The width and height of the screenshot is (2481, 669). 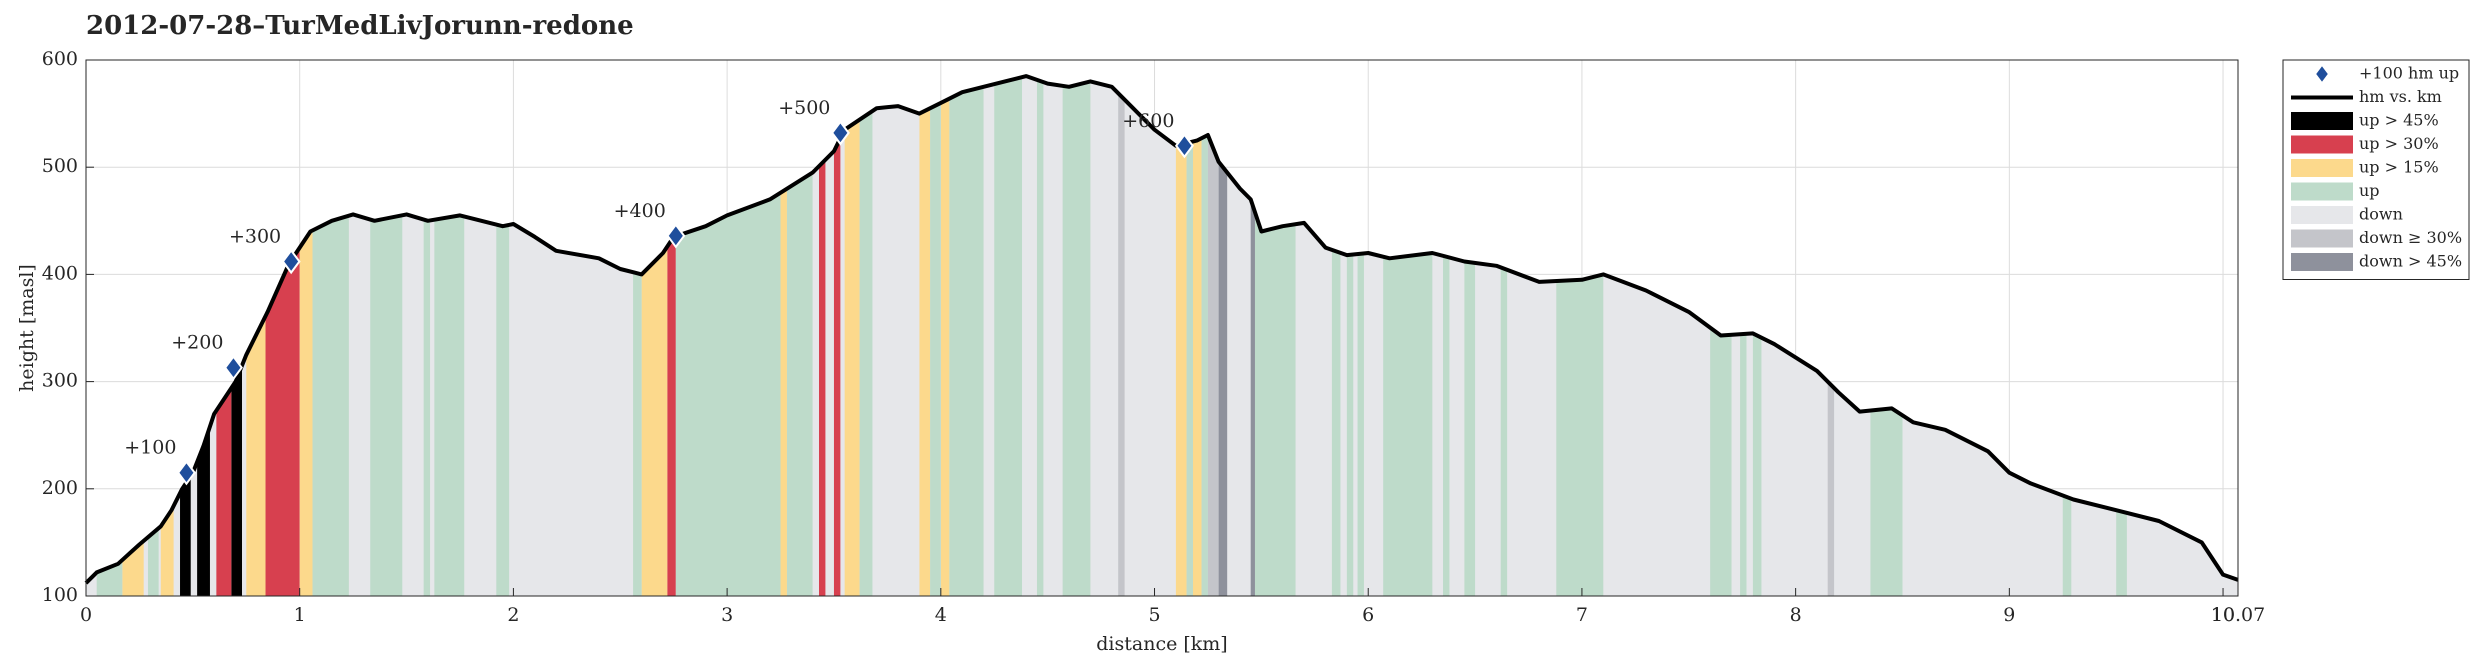 What do you see at coordinates (2223, 615) in the screenshot?
I see `x-tick-label: 10` at bounding box center [2223, 615].